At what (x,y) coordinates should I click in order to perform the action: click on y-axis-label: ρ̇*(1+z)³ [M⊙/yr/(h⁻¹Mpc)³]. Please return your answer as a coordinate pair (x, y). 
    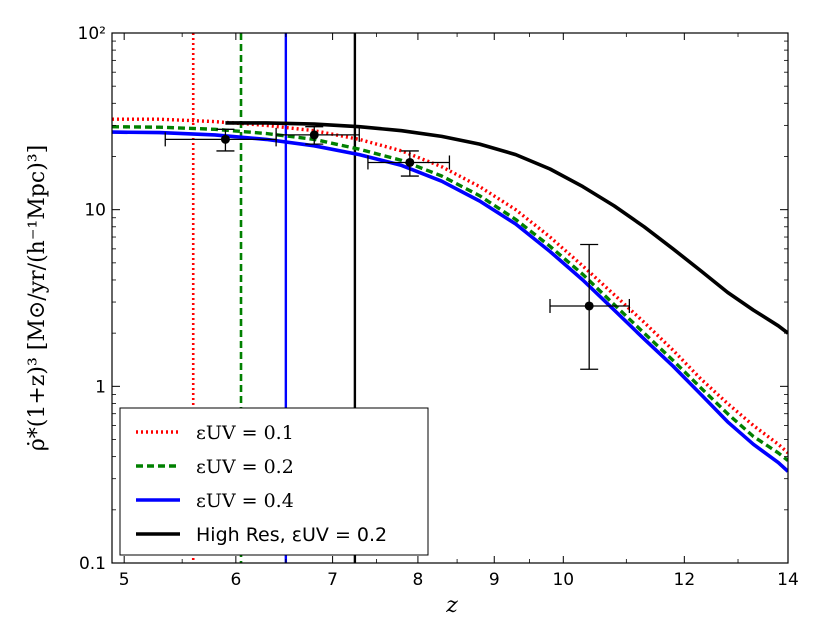
    Looking at the image, I should click on (37, 298).